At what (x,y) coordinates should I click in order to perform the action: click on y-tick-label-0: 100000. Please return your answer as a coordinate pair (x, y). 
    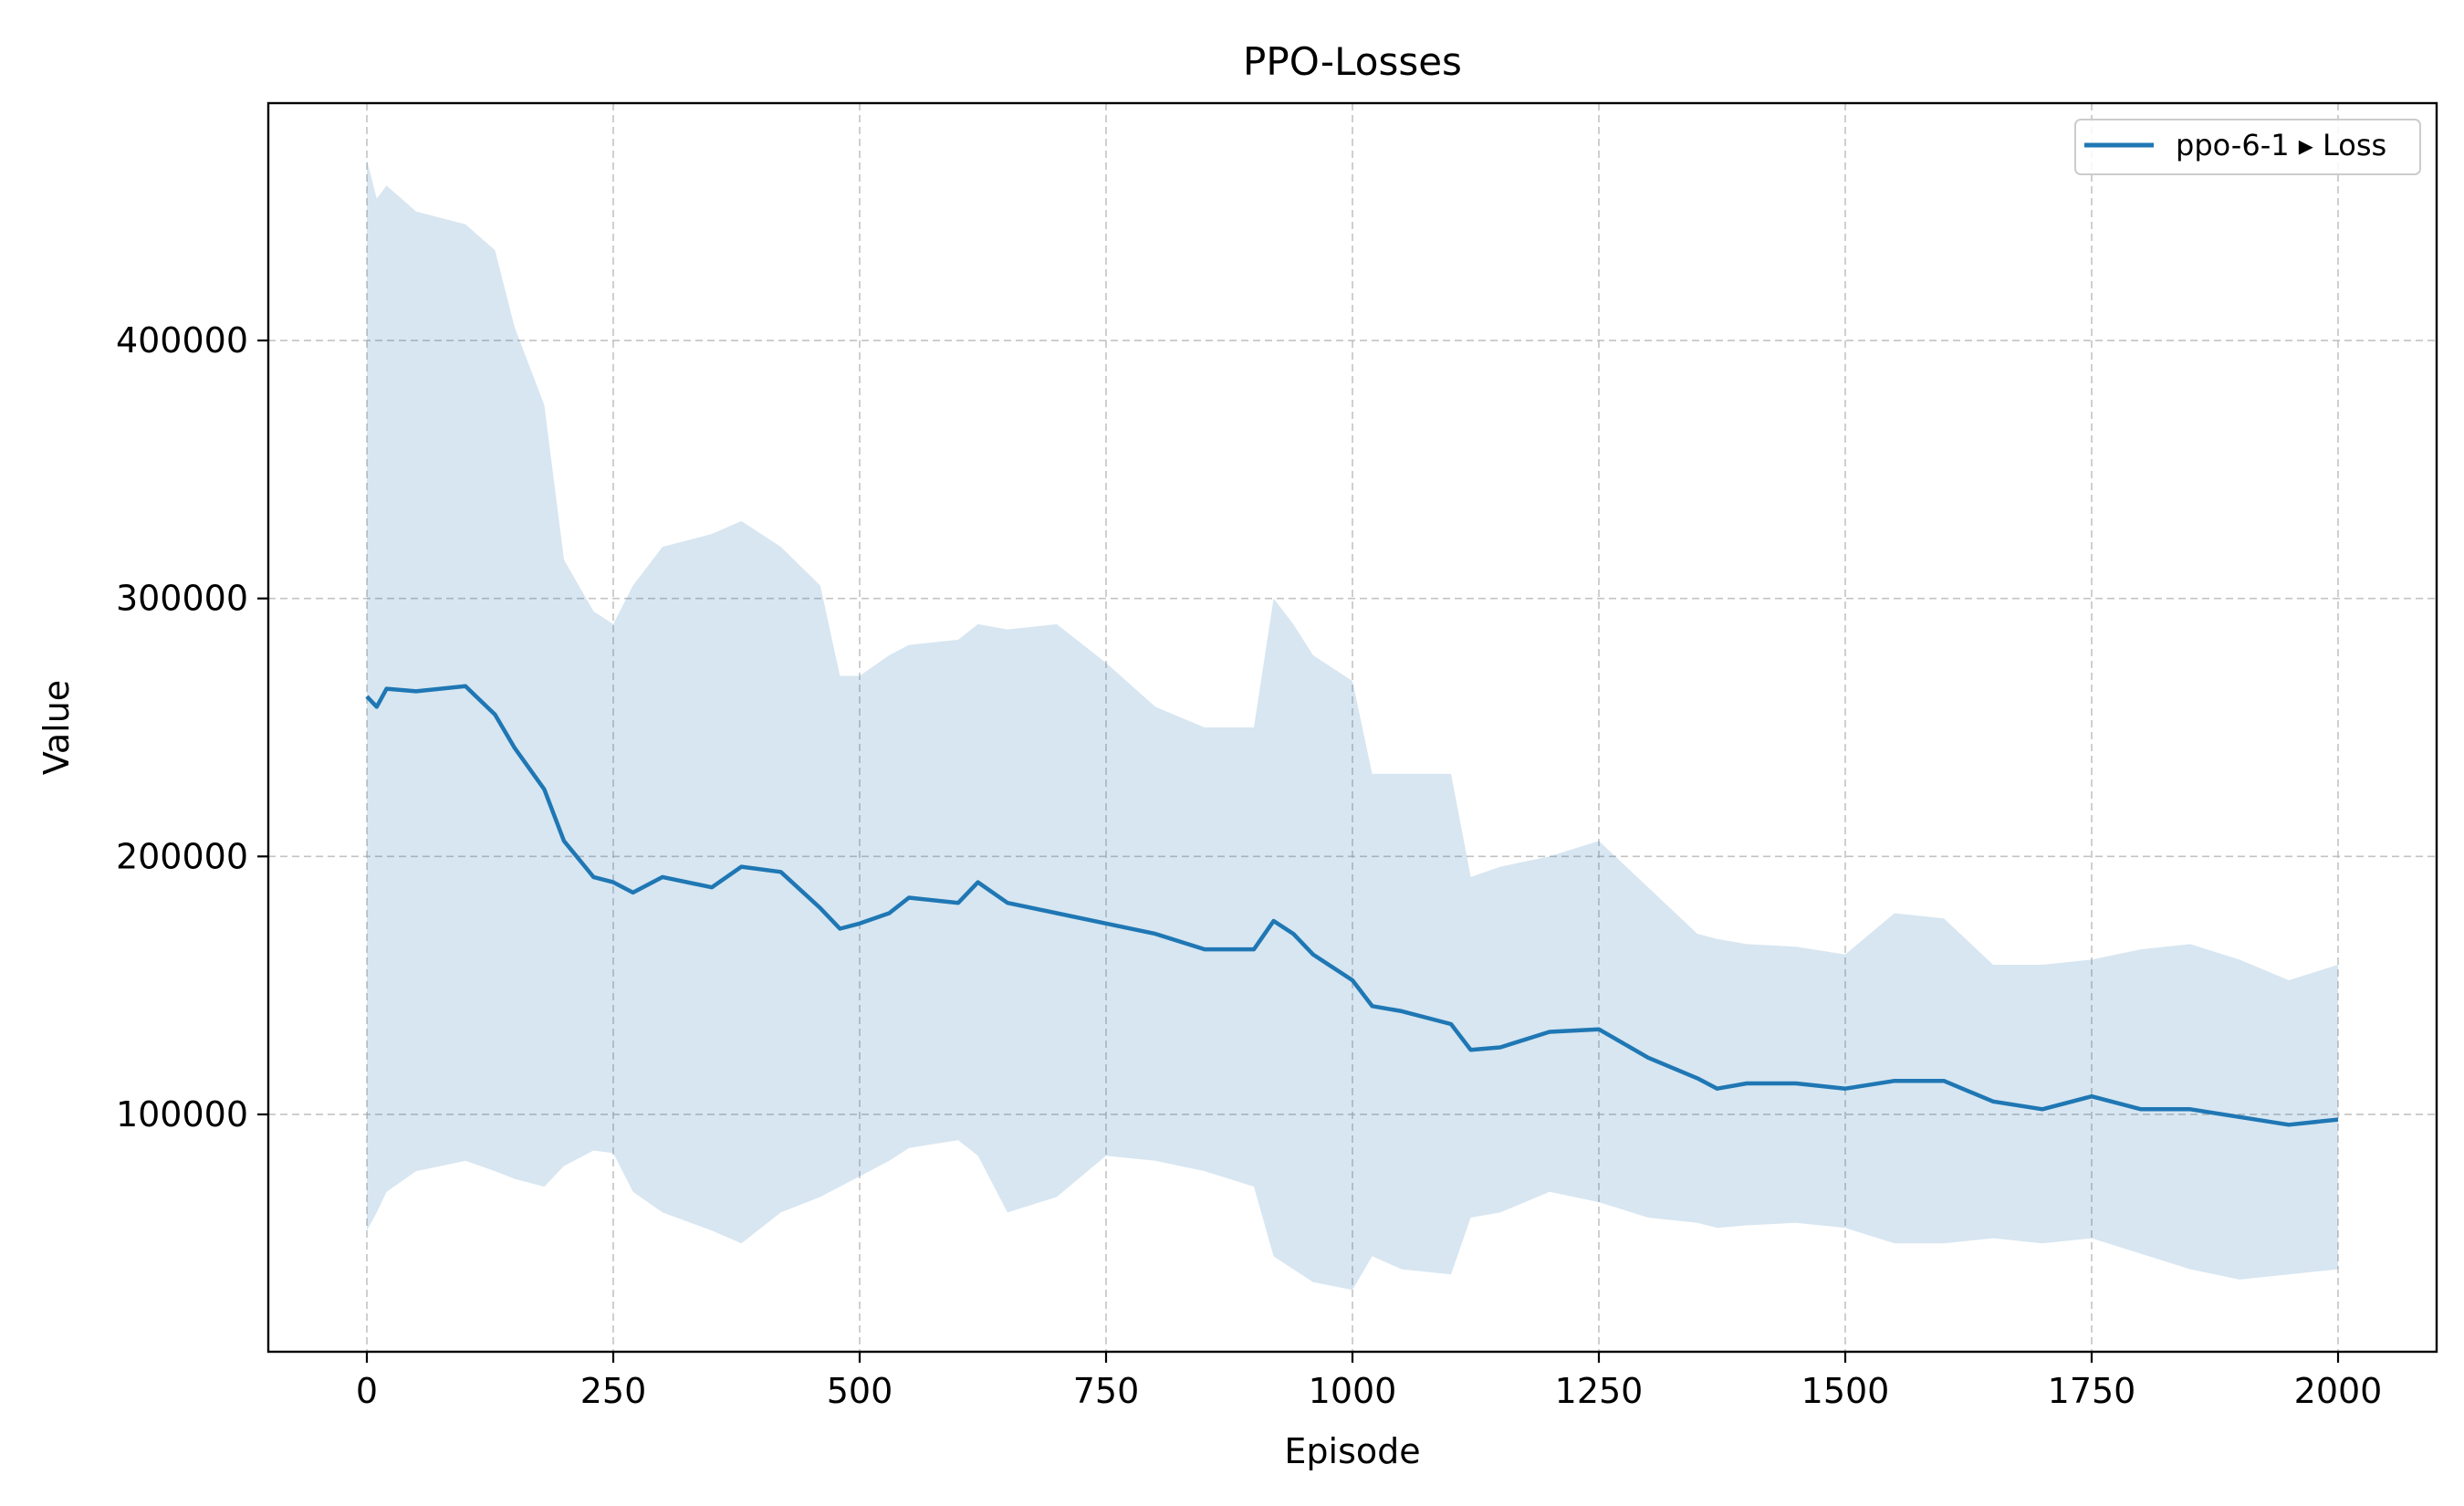
    Looking at the image, I should click on (182, 1114).